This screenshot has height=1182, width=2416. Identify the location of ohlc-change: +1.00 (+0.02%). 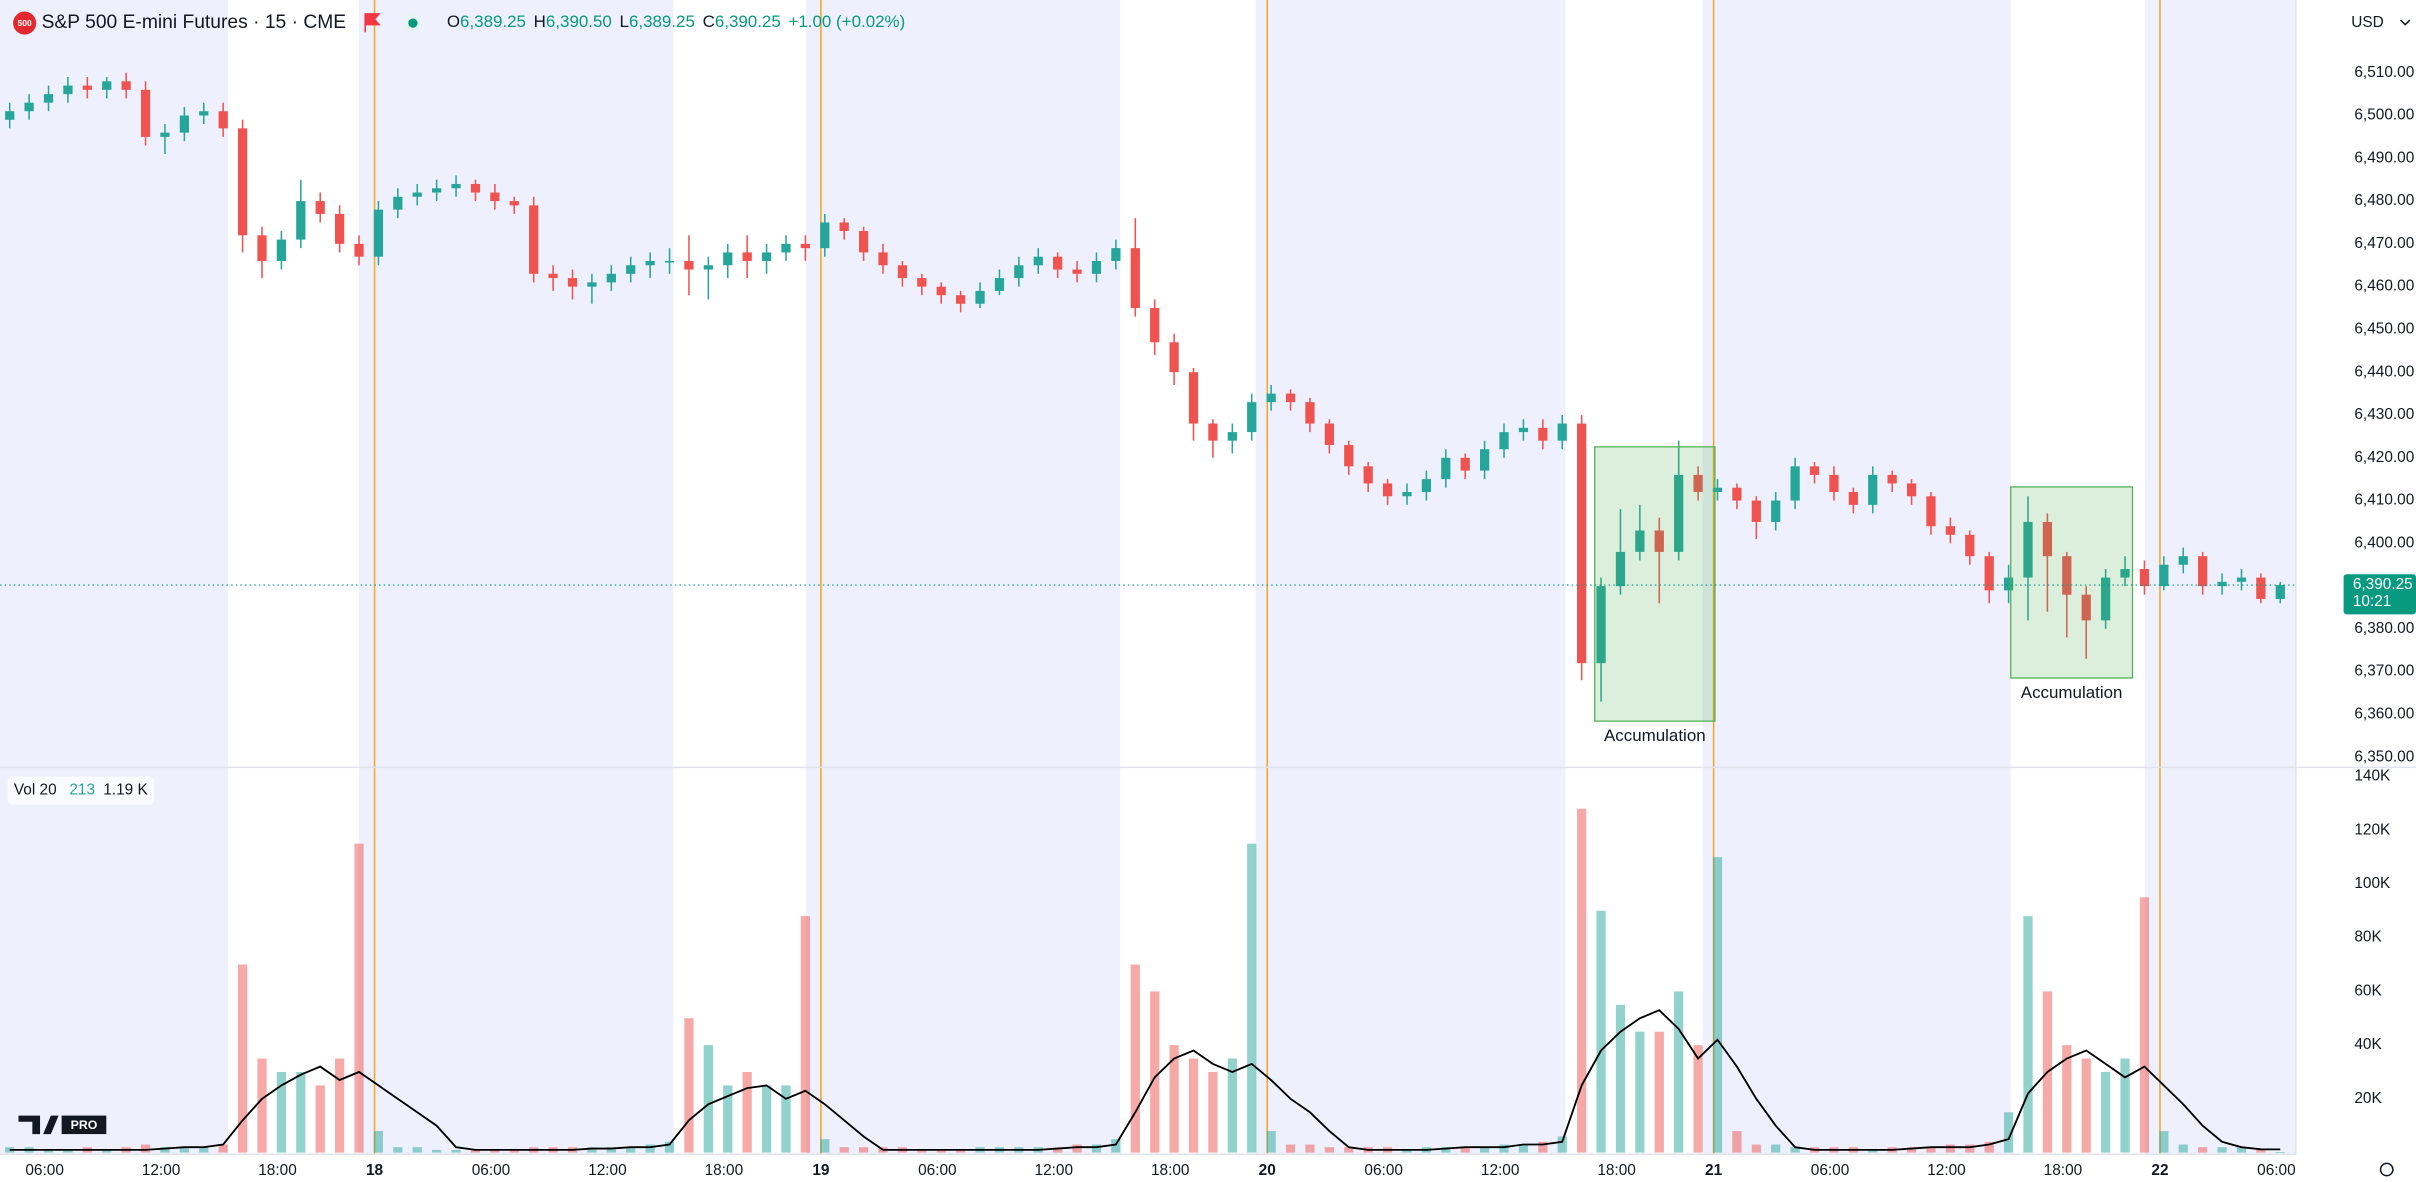
(846, 22).